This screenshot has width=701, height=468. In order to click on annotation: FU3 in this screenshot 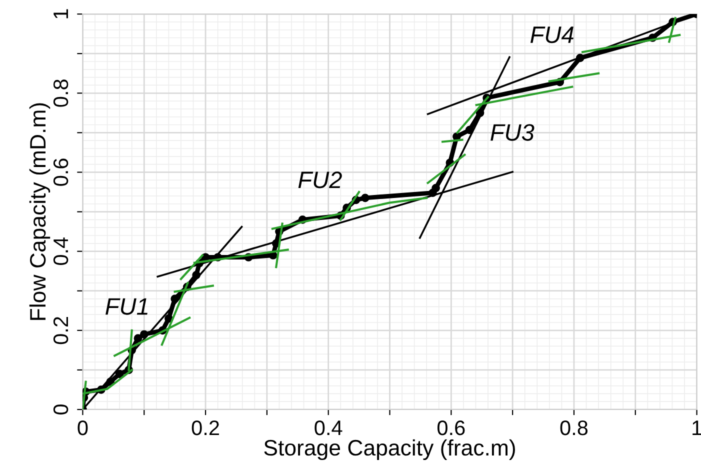, I will do `click(512, 132)`.